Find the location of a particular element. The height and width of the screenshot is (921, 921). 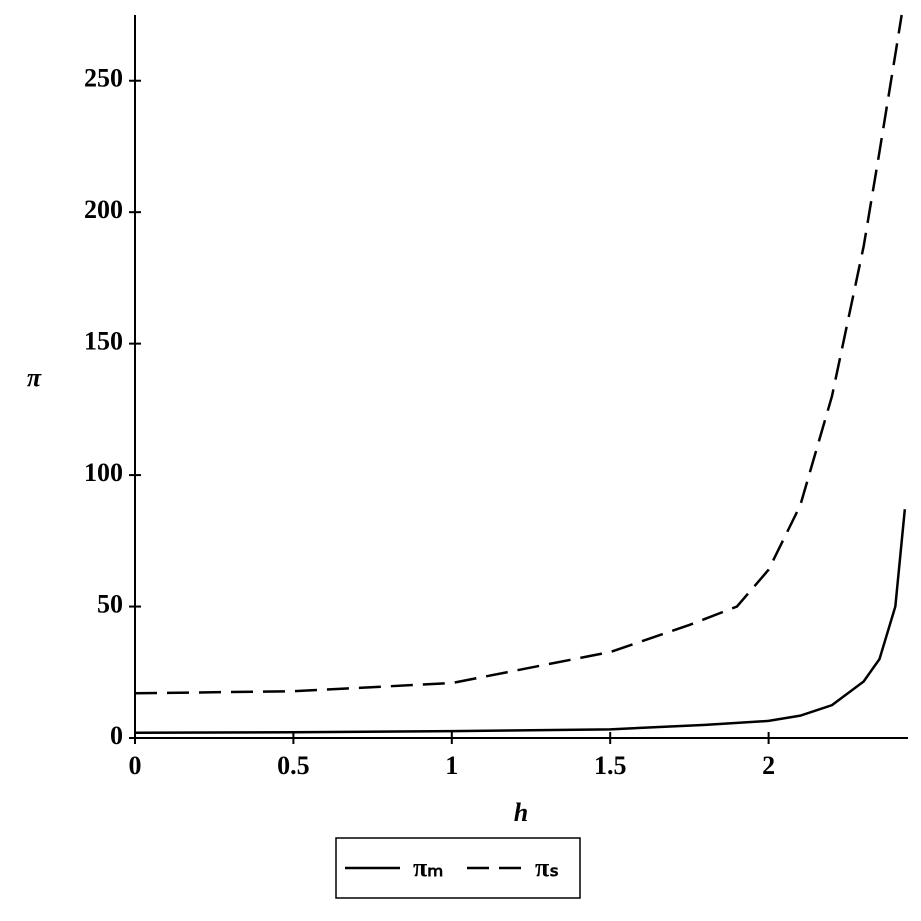

y-axis-label: π is located at coordinates (34, 377).